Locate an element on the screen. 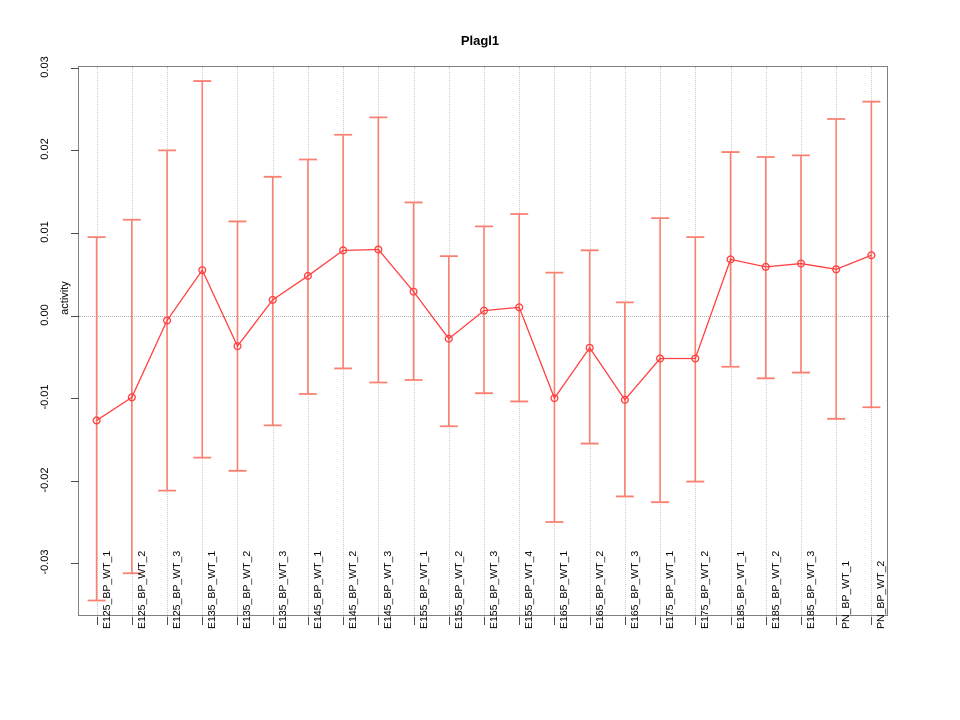  y-axis-title: activity is located at coordinates (65, 298).